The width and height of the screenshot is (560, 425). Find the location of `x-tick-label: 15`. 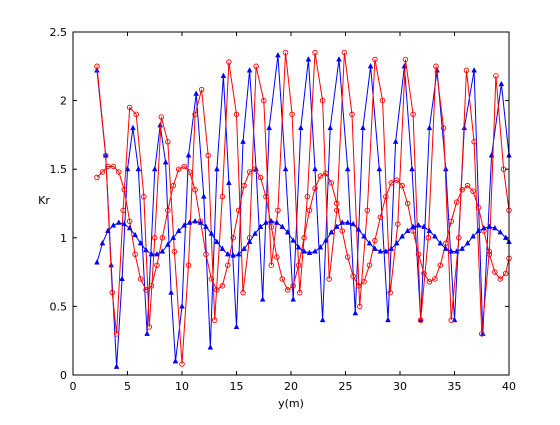

x-tick-label: 15 is located at coordinates (237, 386).